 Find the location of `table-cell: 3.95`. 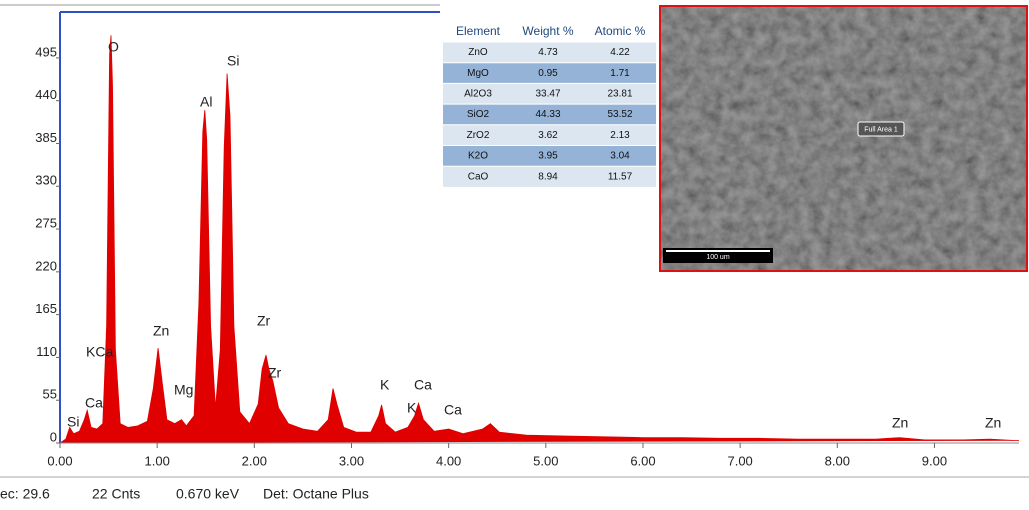

table-cell: 3.95 is located at coordinates (548, 156).